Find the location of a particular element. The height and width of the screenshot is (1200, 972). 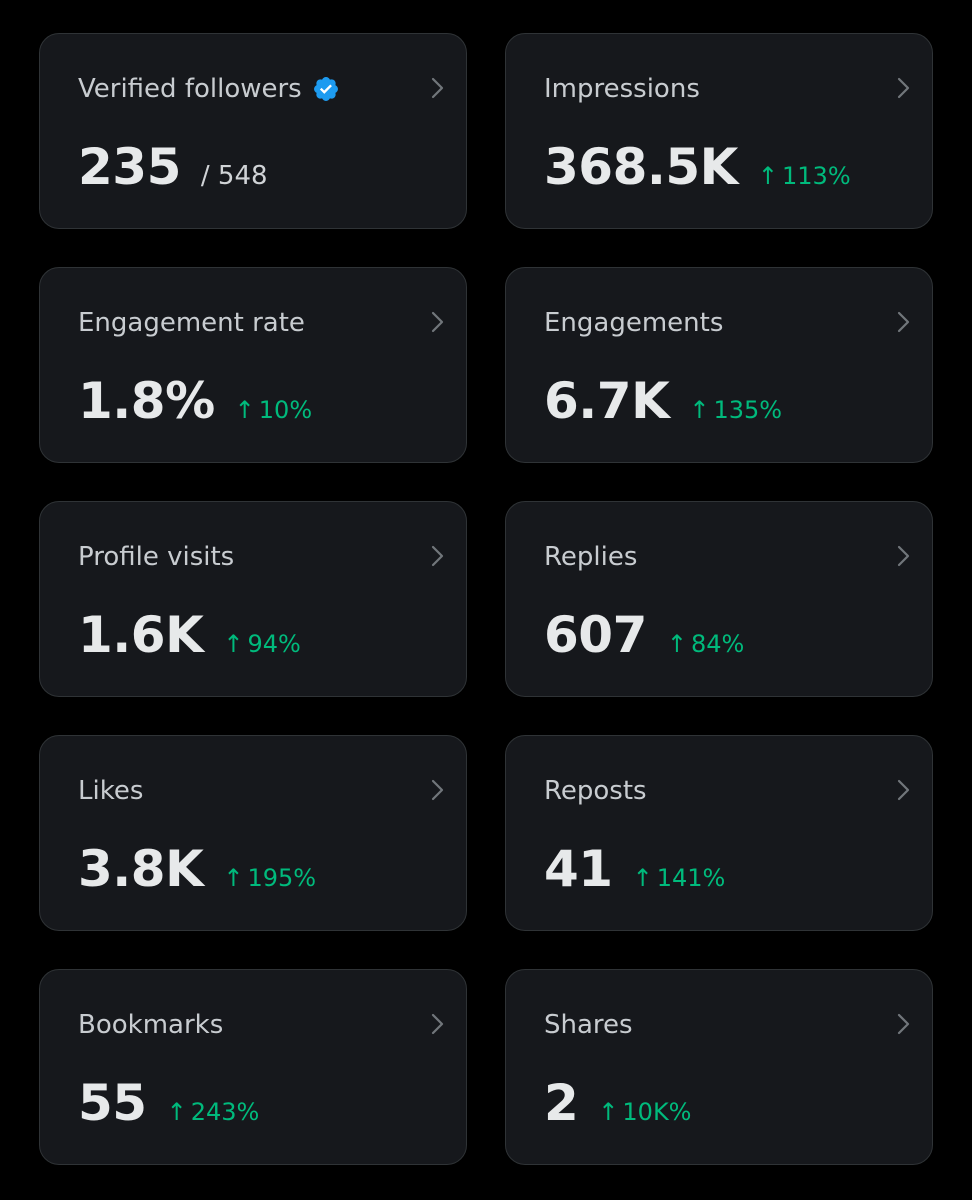

metric-value: 368.5K is located at coordinates (641, 167).